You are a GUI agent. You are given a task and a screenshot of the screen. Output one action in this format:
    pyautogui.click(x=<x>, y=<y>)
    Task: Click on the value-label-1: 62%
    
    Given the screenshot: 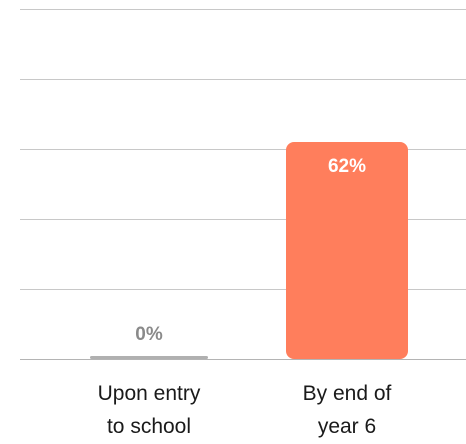 What is the action you would take?
    pyautogui.click(x=347, y=166)
    